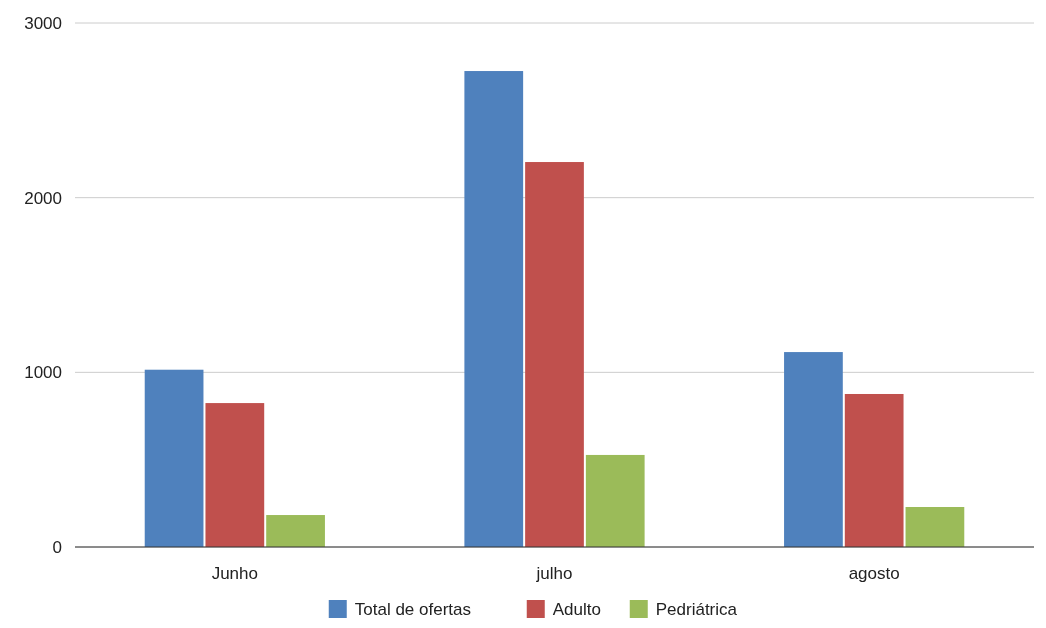 This screenshot has width=1046, height=628. I want to click on legend-label: Pedriátrica, so click(696, 609).